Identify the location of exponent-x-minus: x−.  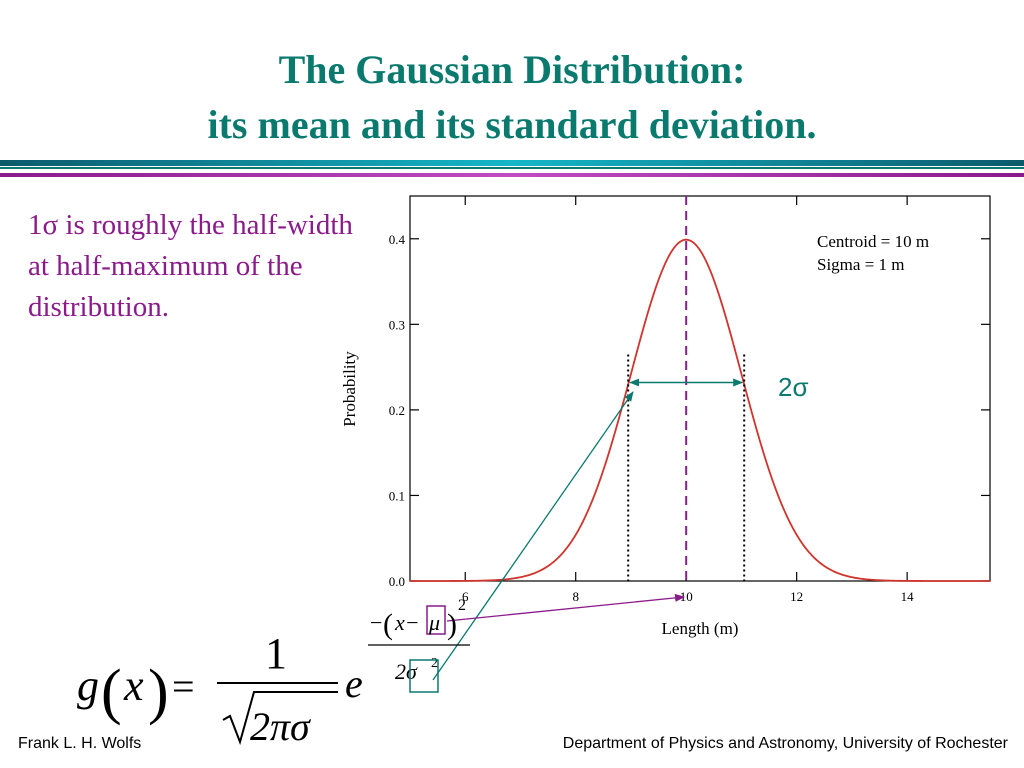
(407, 622).